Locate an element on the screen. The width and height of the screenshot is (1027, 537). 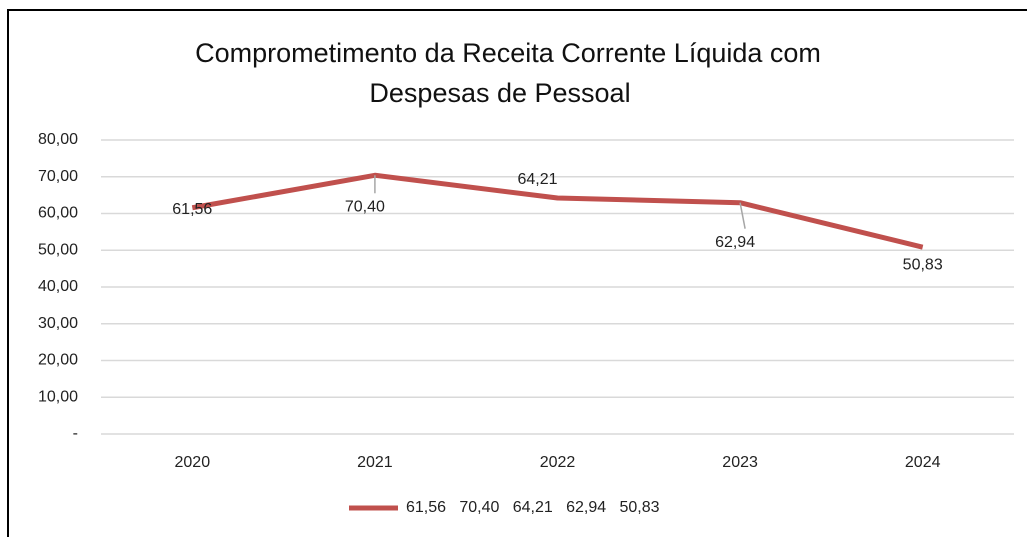
x-tick-label: 2022 is located at coordinates (558, 462).